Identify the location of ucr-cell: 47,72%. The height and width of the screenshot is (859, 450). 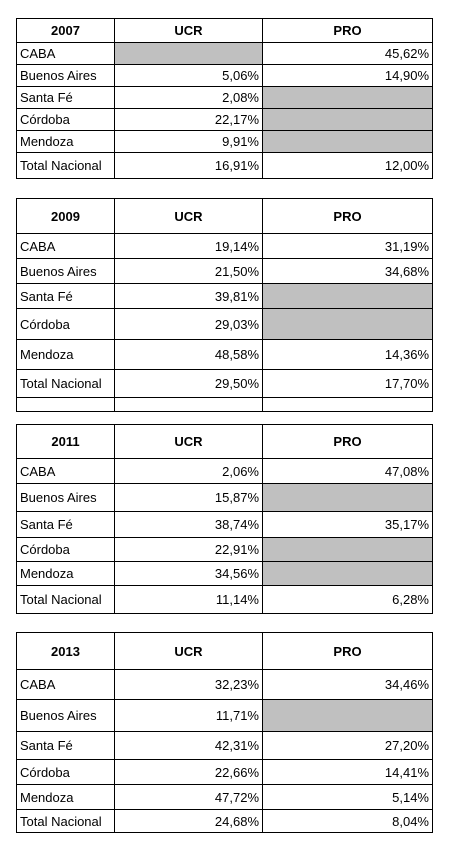
(188, 797).